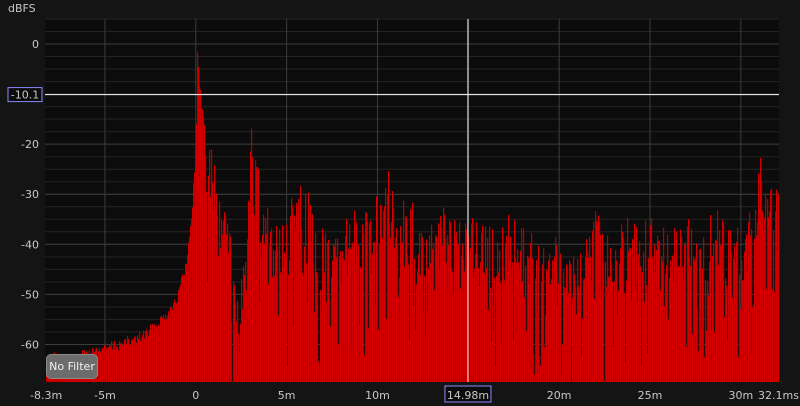 Image resolution: width=800 pixels, height=406 pixels. Describe the element at coordinates (22, 8) in the screenshot. I see `y-axis-unit-label: dBFS` at that location.